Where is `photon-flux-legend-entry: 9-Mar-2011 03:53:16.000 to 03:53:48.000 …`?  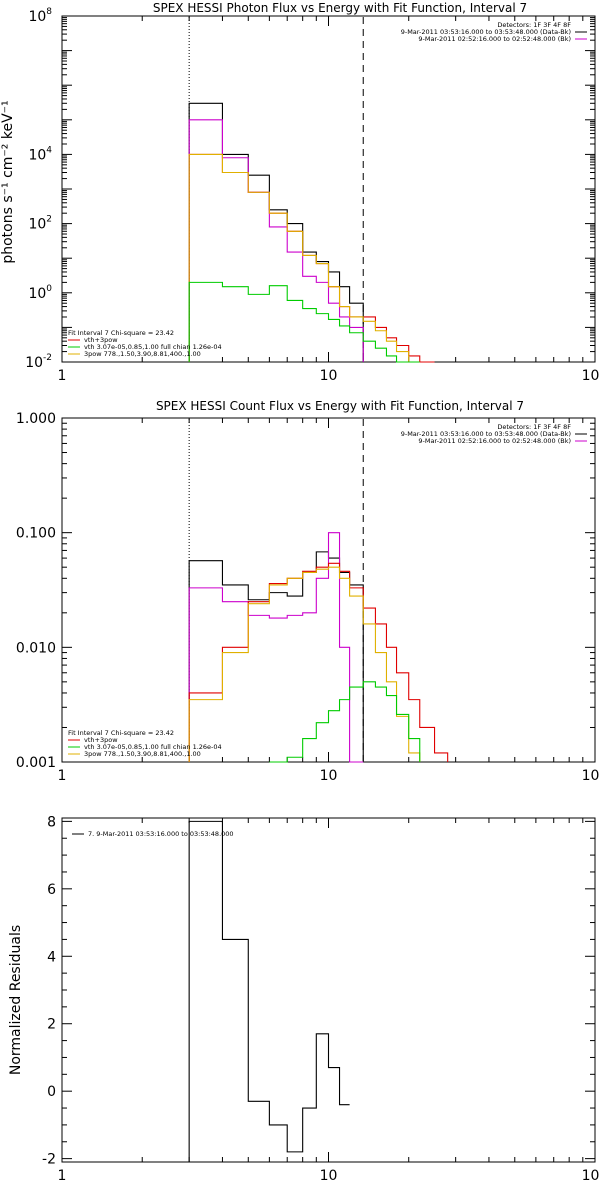 photon-flux-legend-entry: 9-Mar-2011 03:53:16.000 to 03:53:48.000 … is located at coordinates (486, 32).